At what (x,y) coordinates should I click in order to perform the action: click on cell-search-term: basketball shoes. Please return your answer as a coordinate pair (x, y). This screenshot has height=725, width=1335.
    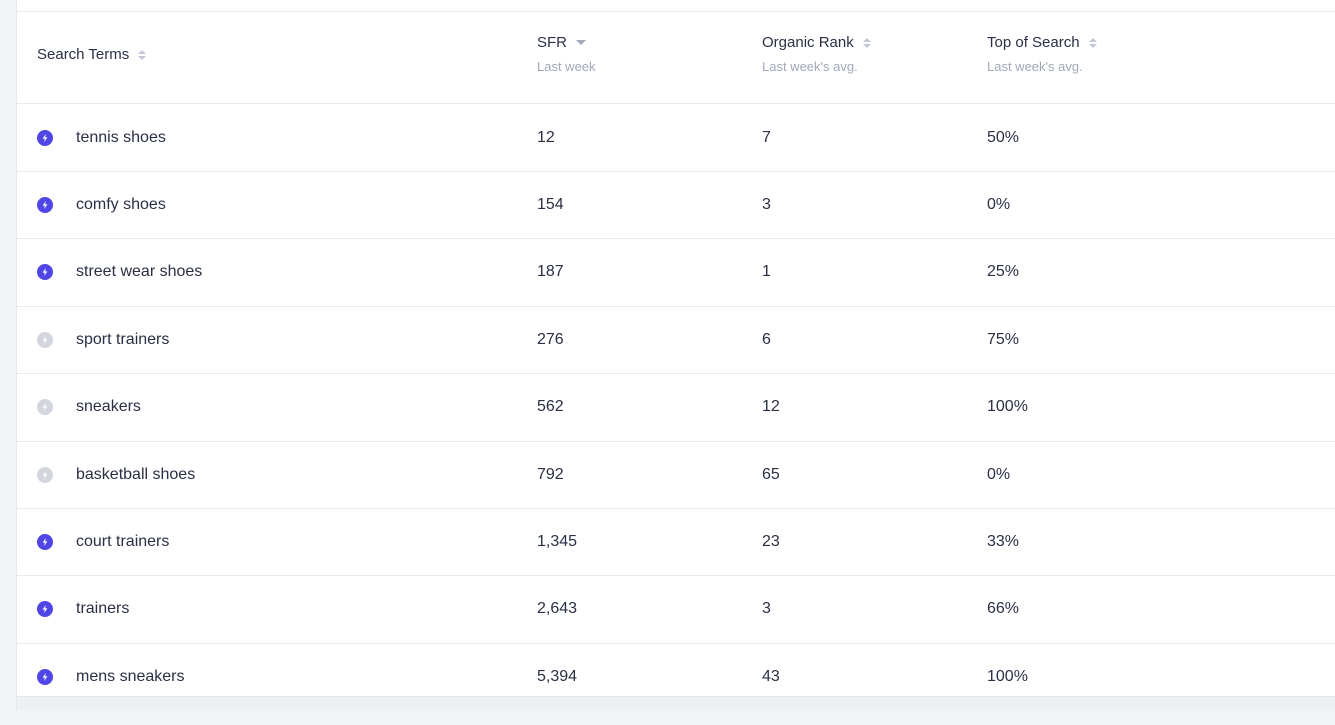
    Looking at the image, I should click on (116, 474).